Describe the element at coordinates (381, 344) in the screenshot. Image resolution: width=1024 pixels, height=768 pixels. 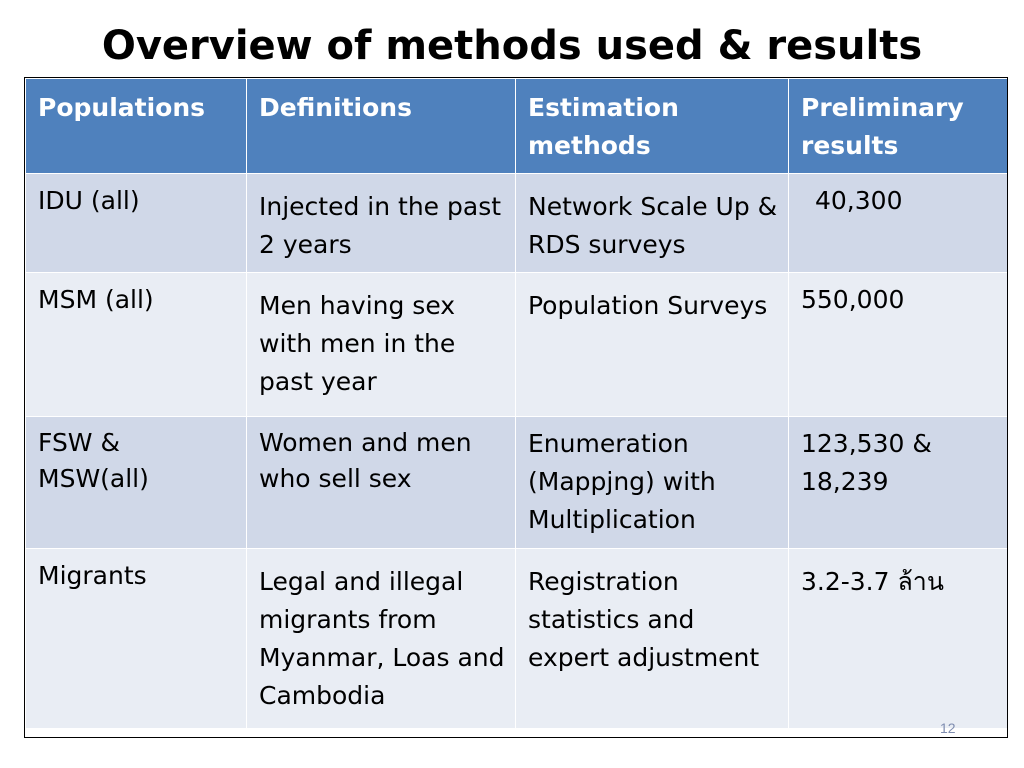
I see `cell-definition: Men having sex with men in the past year` at that location.